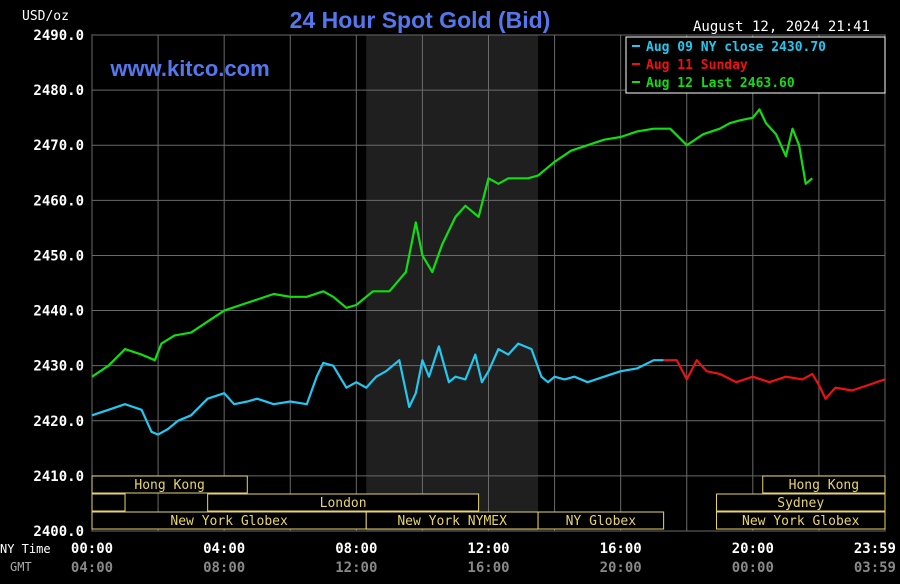  What do you see at coordinates (58, 477) in the screenshot?
I see `y-tick-label: 2410.0` at bounding box center [58, 477].